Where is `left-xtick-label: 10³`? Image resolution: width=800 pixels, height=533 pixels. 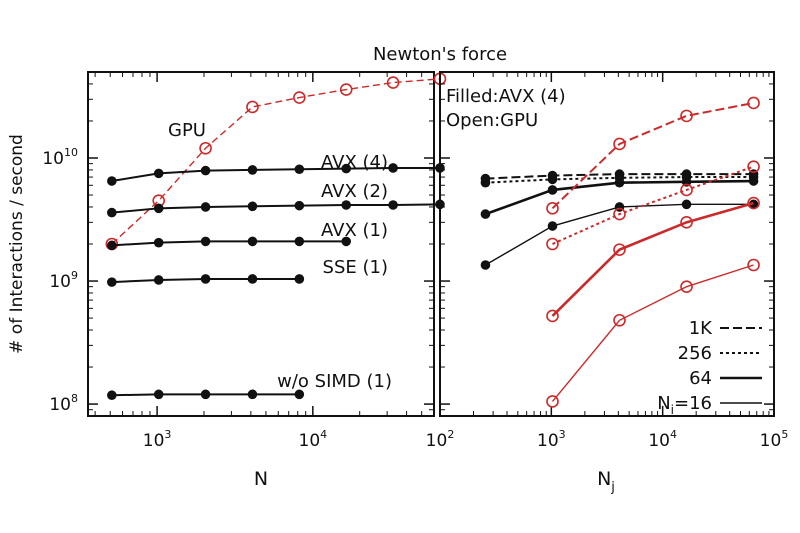
left-xtick-label: 10³ is located at coordinates (157, 439).